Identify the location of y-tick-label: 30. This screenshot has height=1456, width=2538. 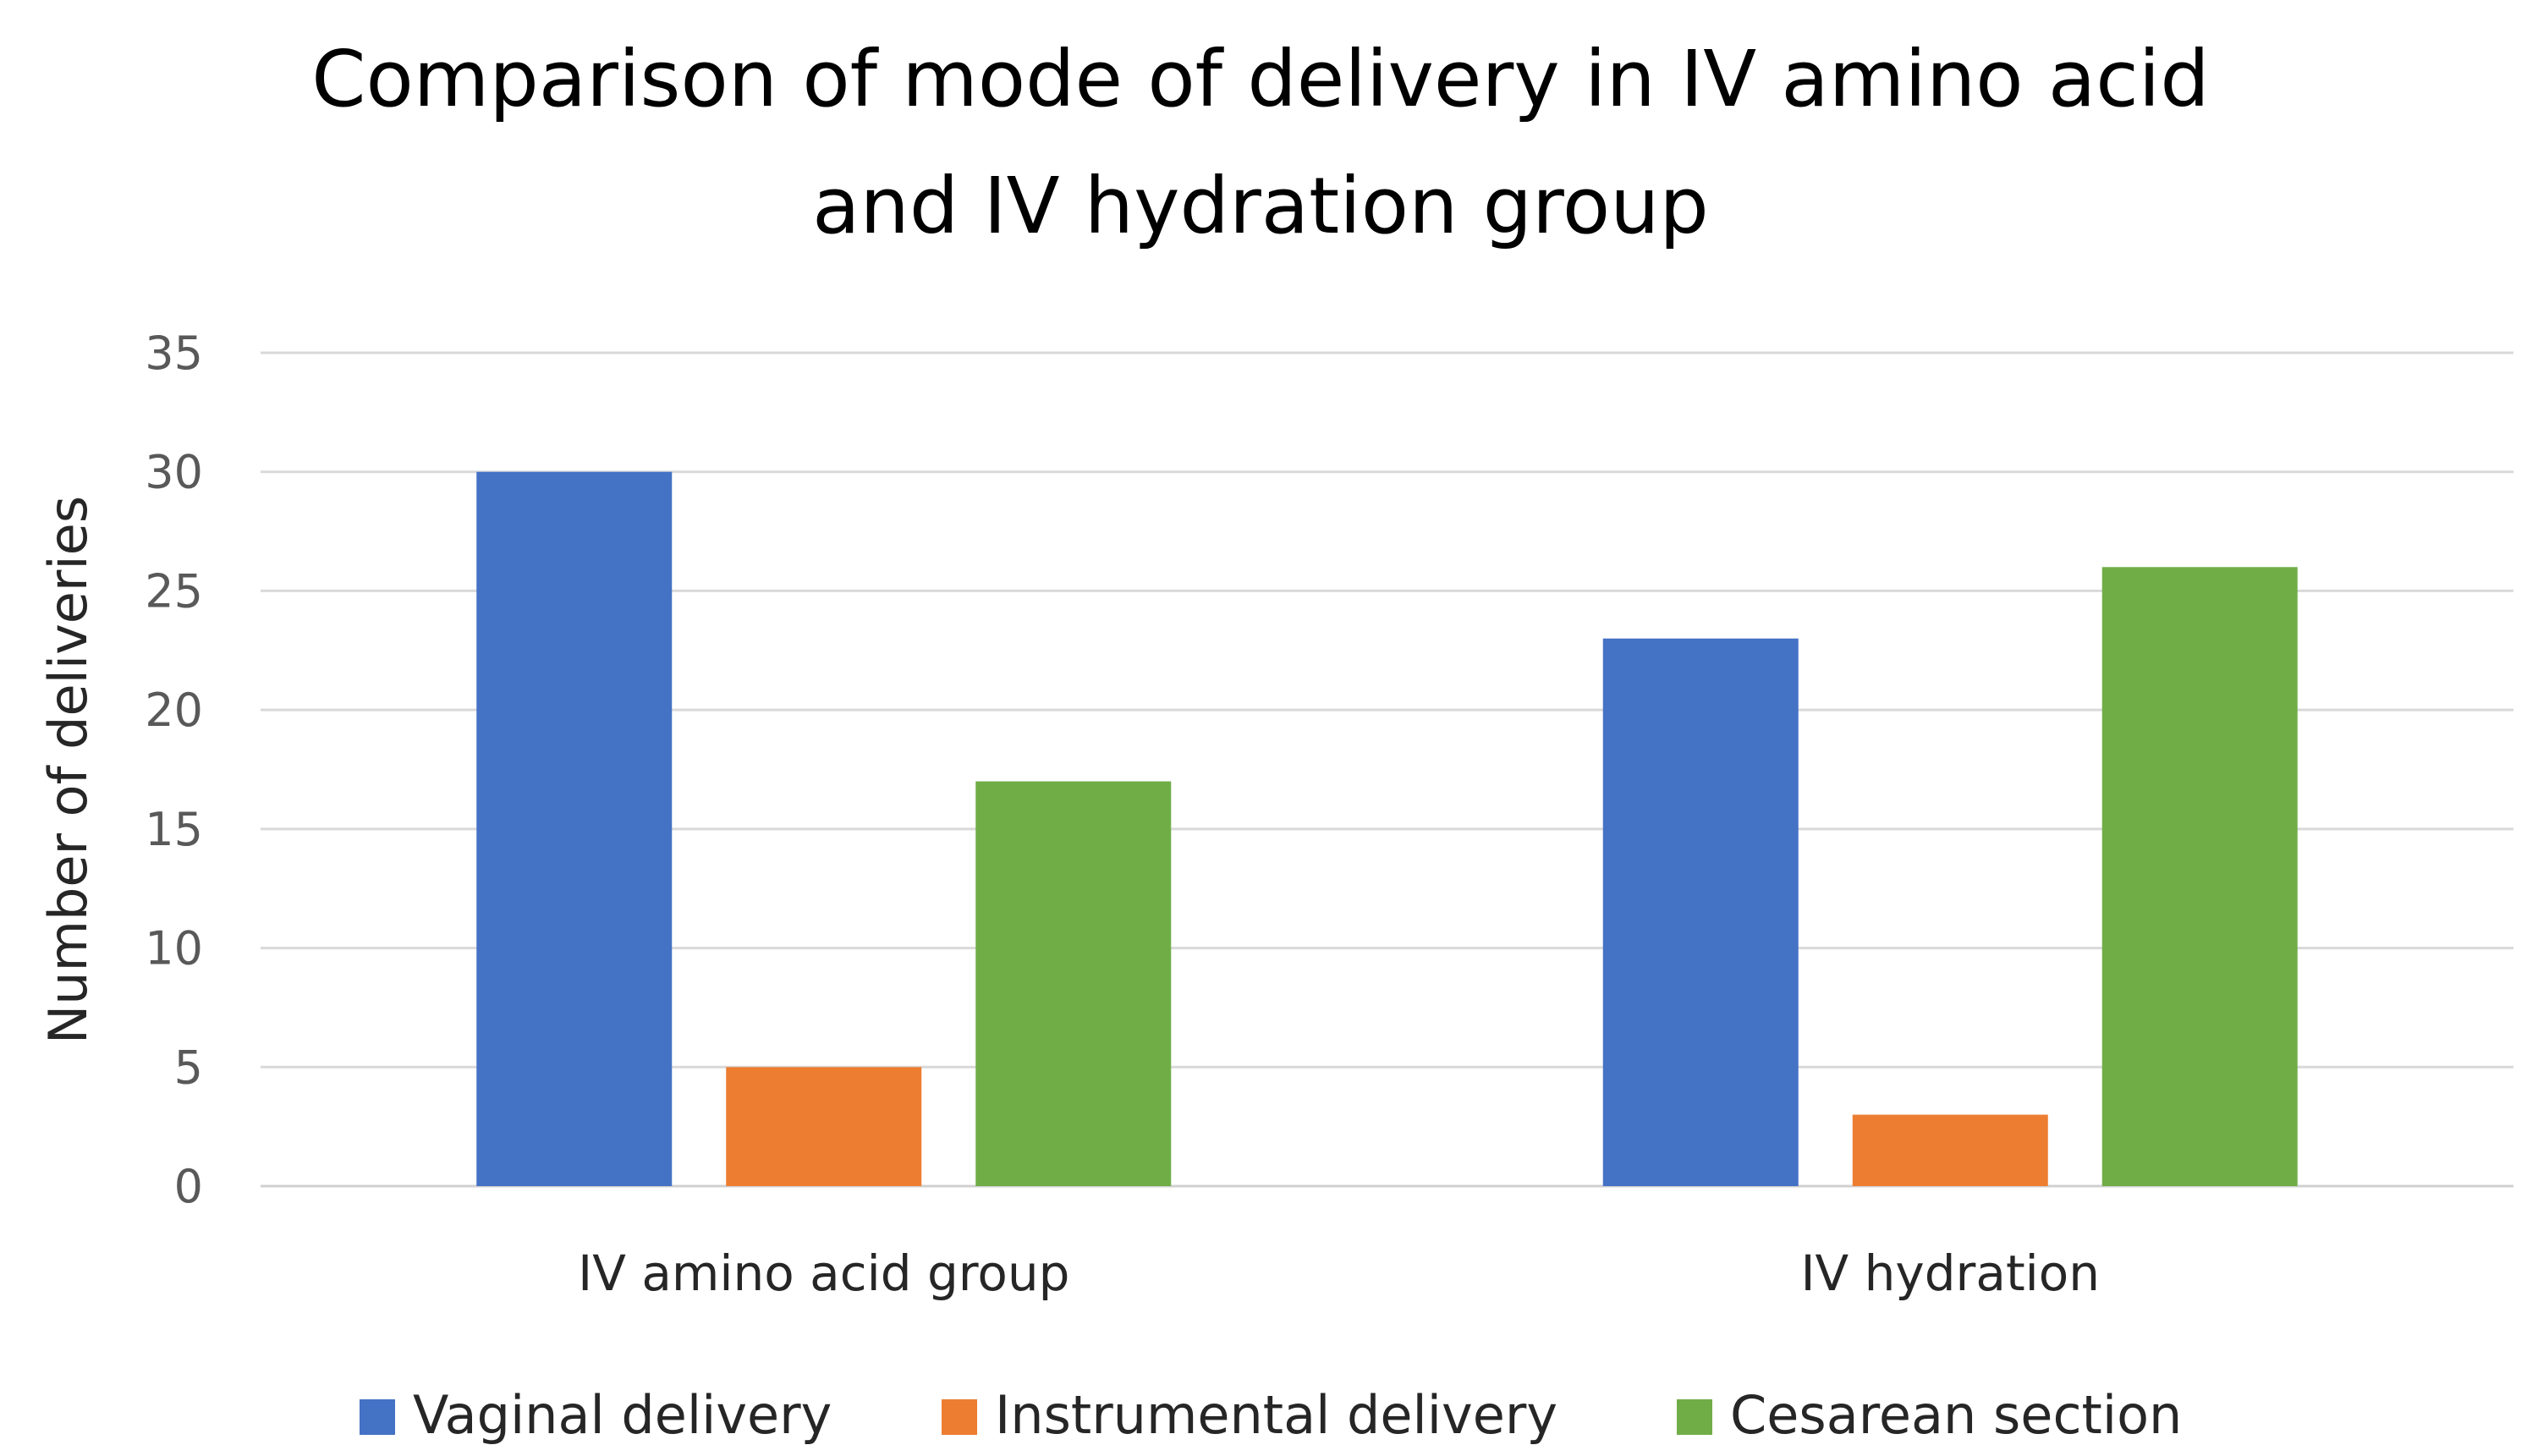
(174, 473).